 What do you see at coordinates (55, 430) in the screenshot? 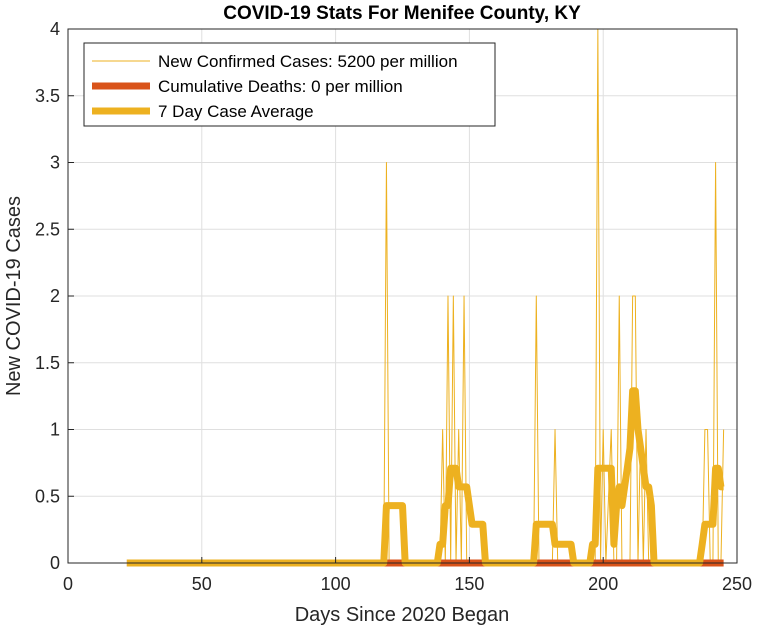
I see `y-tick-label: 1` at bounding box center [55, 430].